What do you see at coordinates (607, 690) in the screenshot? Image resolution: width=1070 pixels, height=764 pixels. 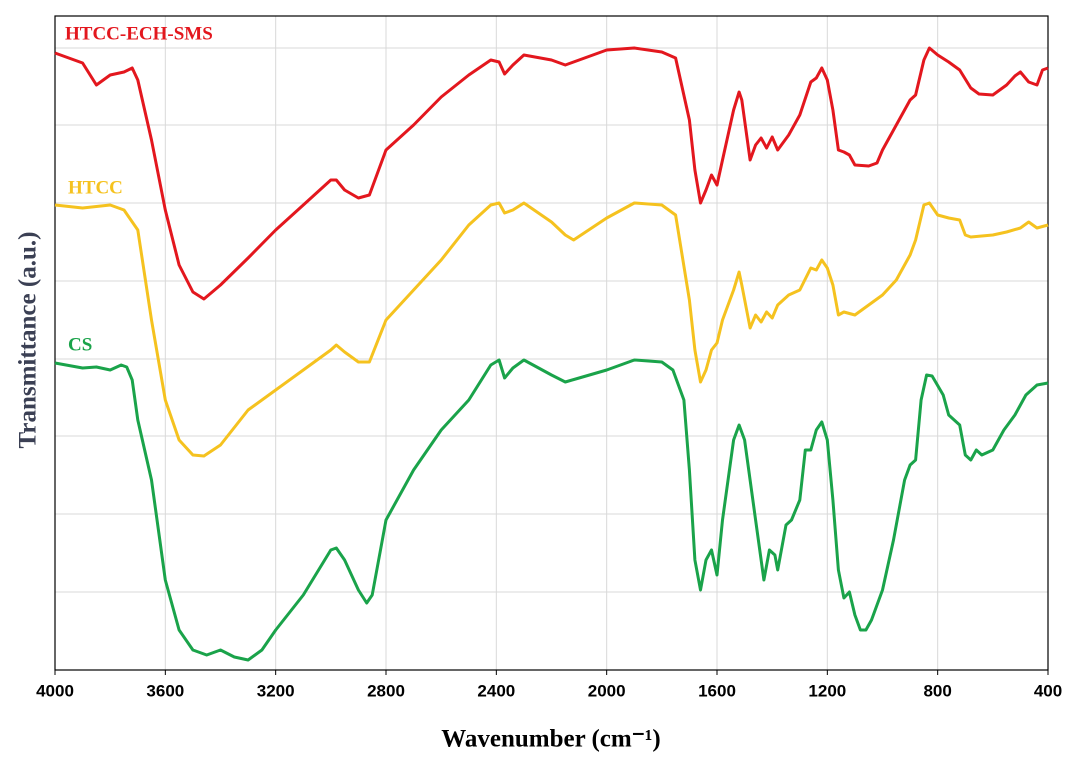 I see `x-tick-label: 2000` at bounding box center [607, 690].